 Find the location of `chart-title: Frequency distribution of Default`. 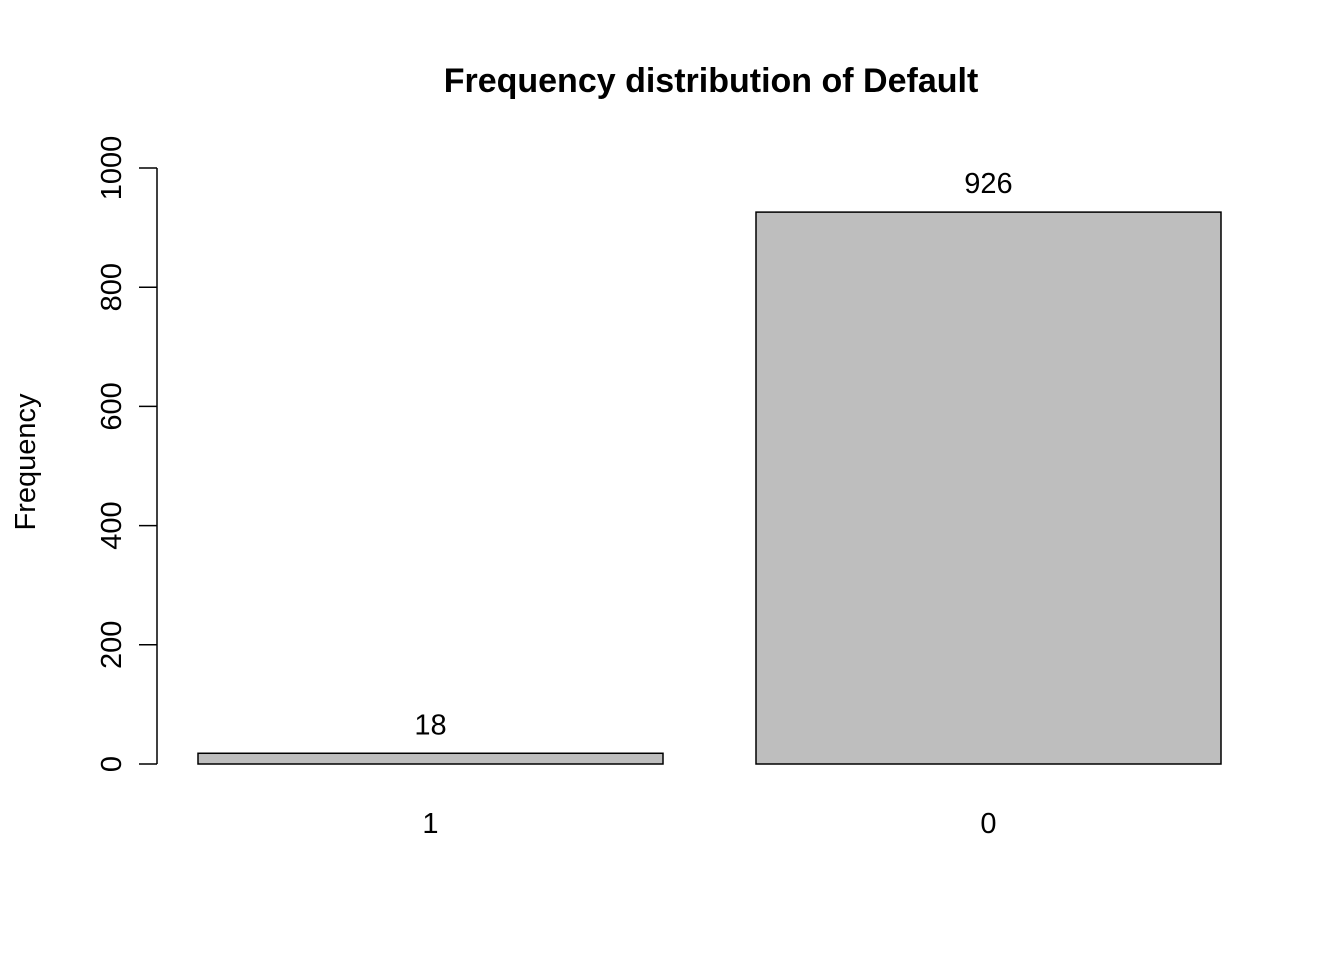

chart-title: Frequency distribution of Default is located at coordinates (711, 81).